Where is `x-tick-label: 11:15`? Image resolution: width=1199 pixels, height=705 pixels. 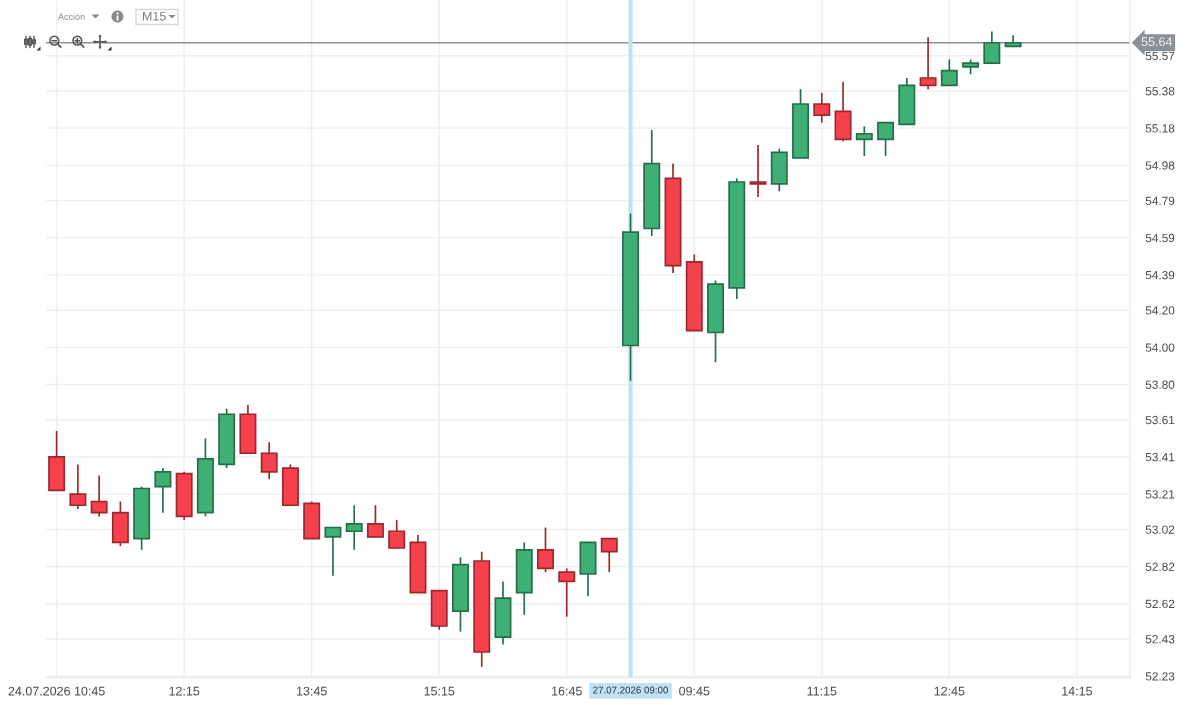 x-tick-label: 11:15 is located at coordinates (822, 691).